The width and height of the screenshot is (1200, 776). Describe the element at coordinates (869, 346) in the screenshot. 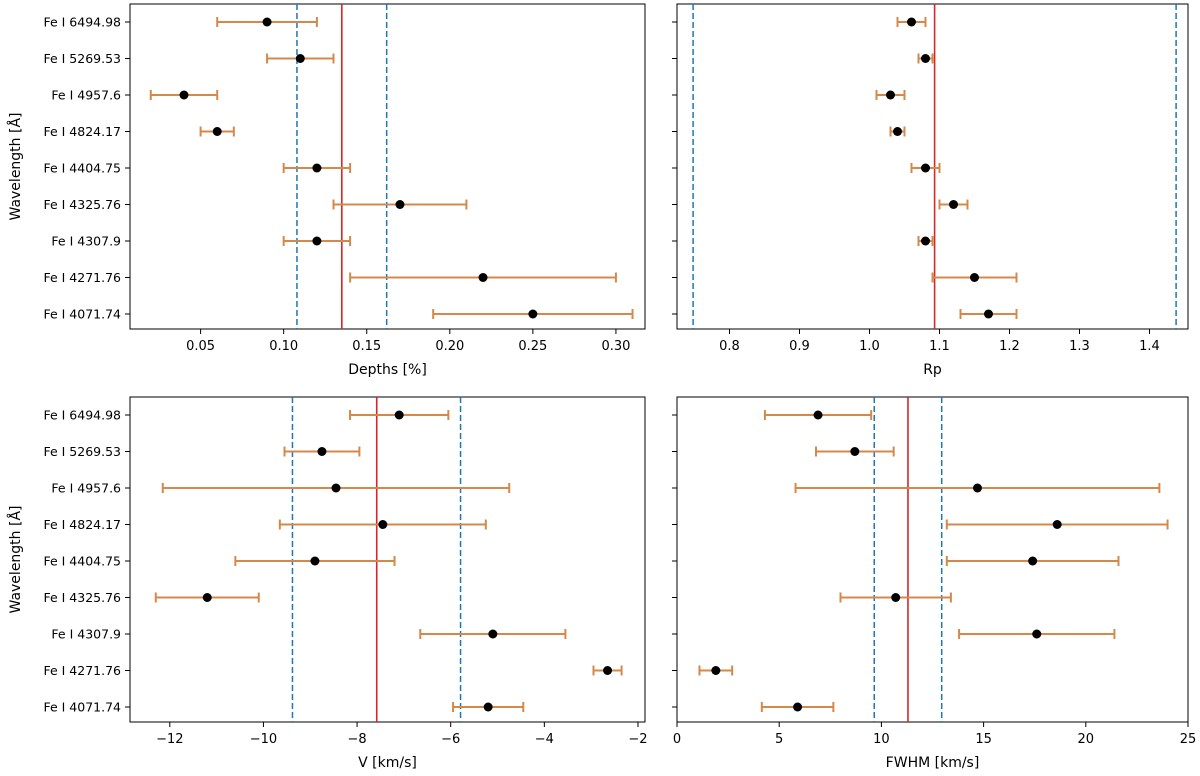

I see `x-tick-label: 1.0` at that location.